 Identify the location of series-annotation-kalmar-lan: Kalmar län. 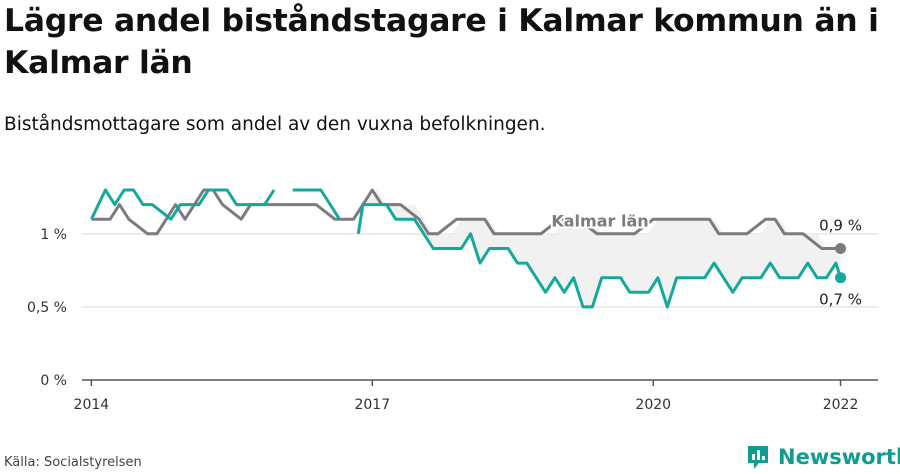
(599, 221).